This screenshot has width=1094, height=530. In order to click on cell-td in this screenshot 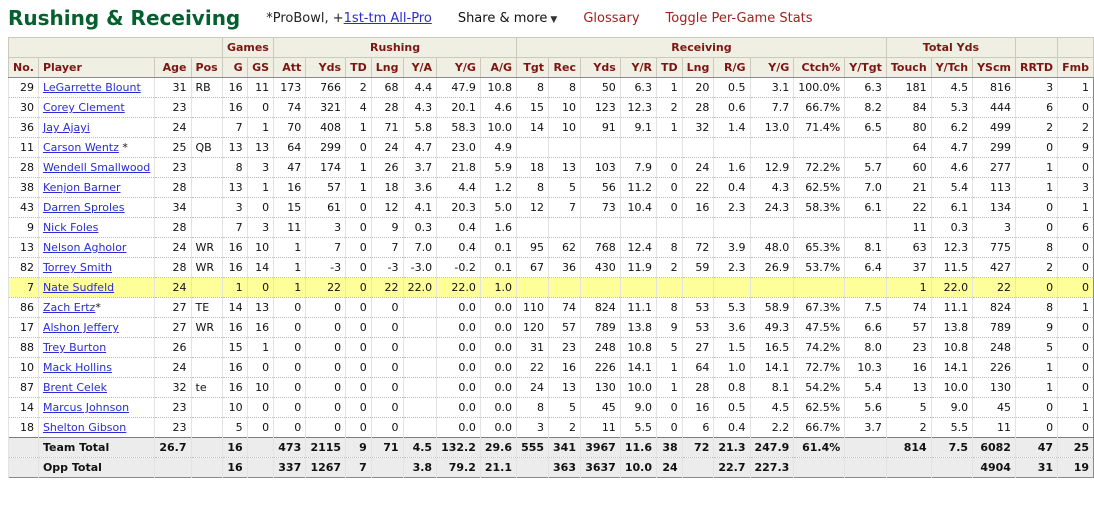, I will do `click(669, 227)`.